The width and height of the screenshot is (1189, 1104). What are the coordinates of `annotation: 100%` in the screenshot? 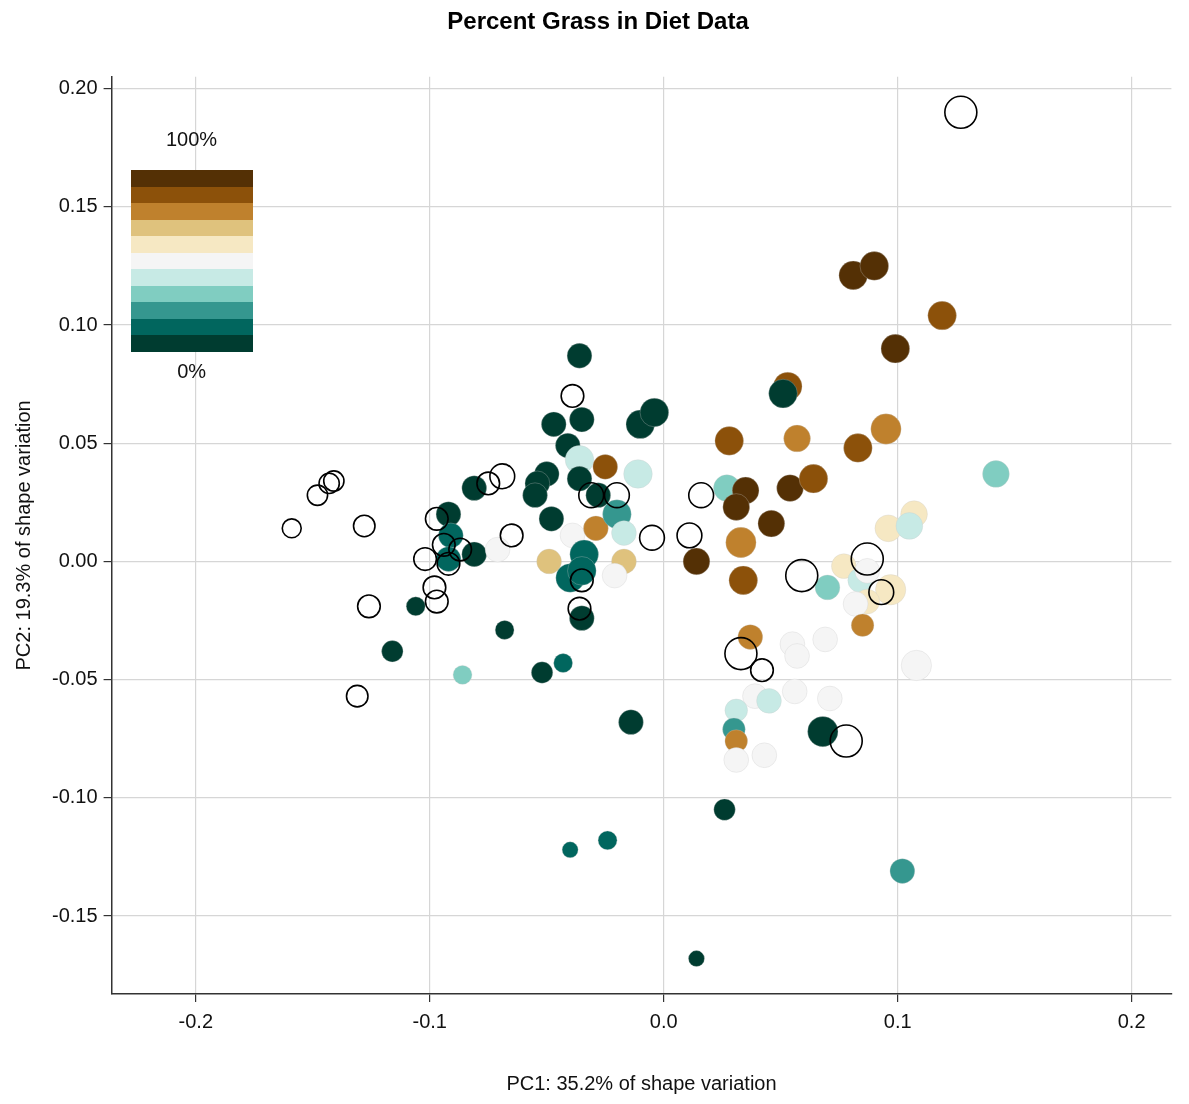 It's located at (192, 139).